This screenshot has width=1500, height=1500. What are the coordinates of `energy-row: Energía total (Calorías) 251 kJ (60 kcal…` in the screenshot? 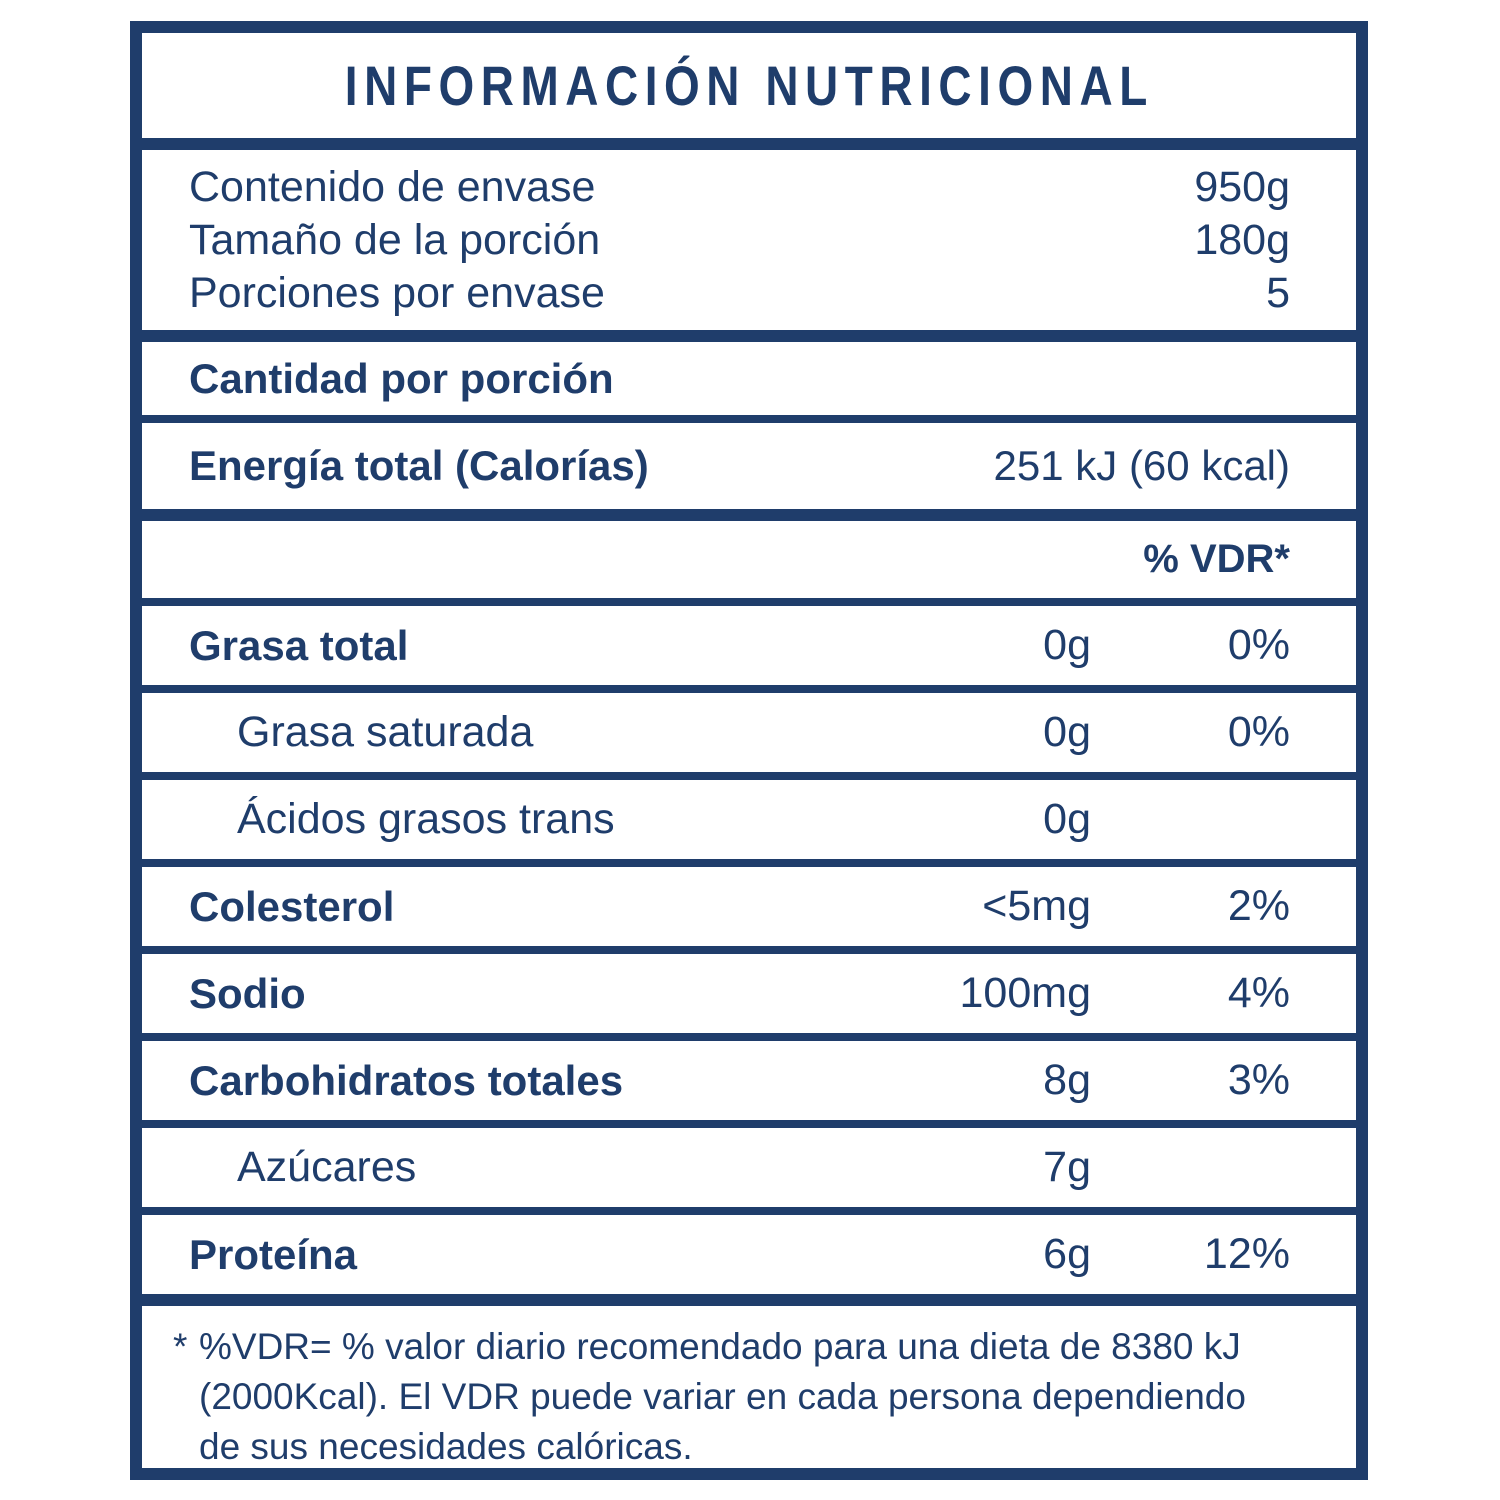 It's located at (749, 466).